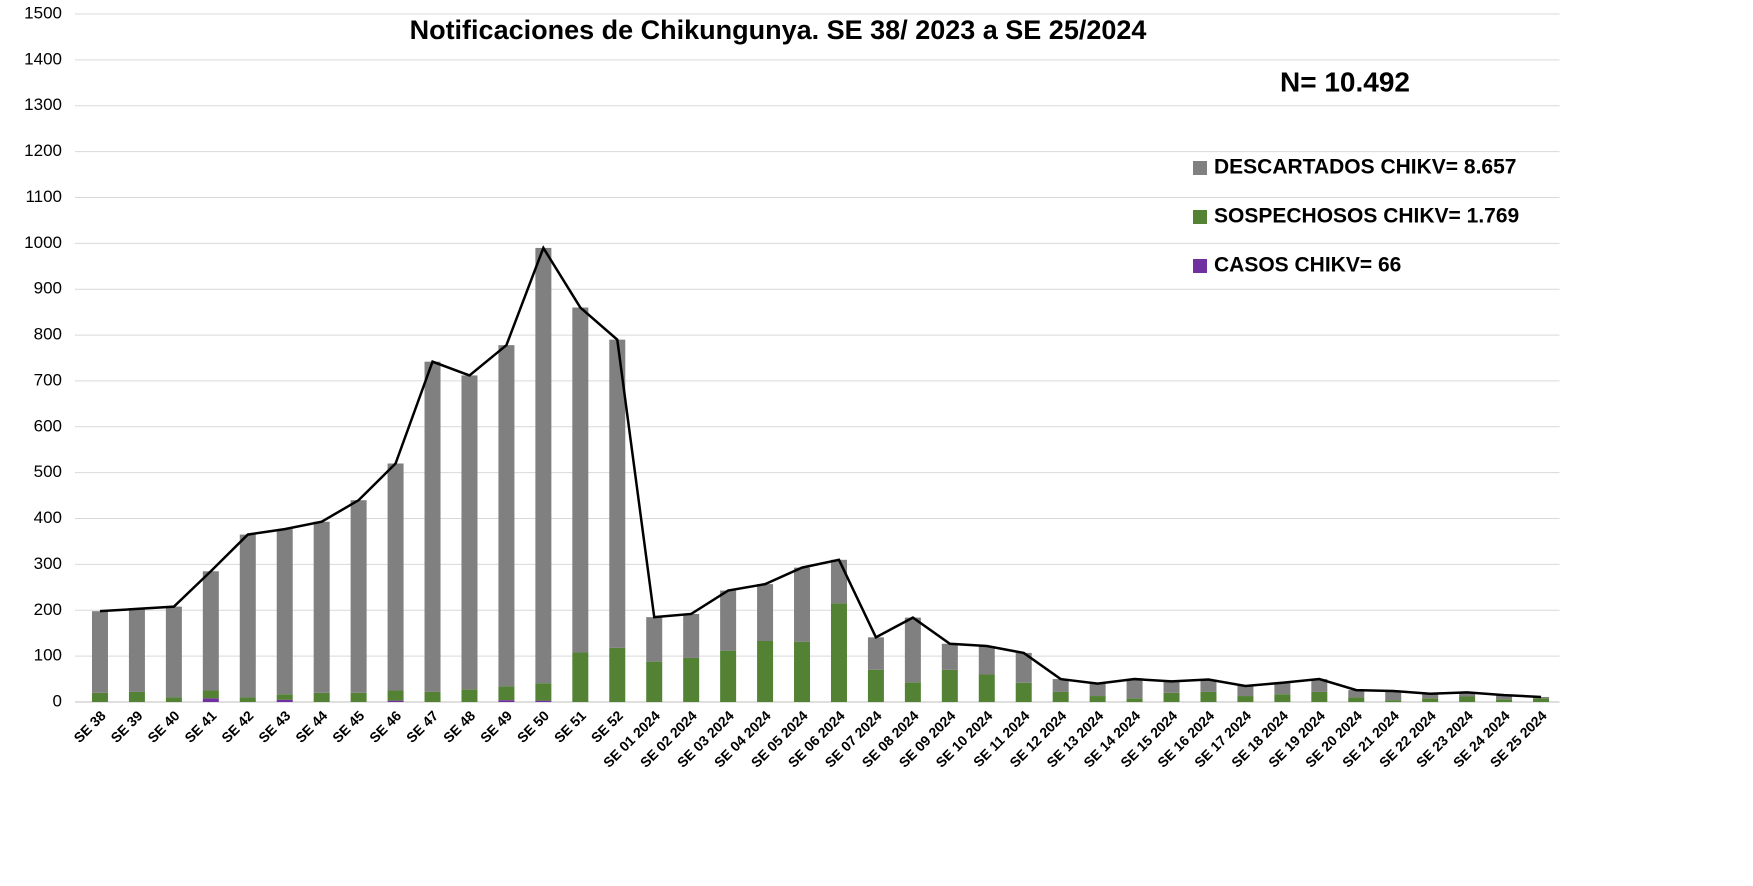  I want to click on legend-label: DESCARTADOS CHIKV= 8.657, so click(1365, 167).